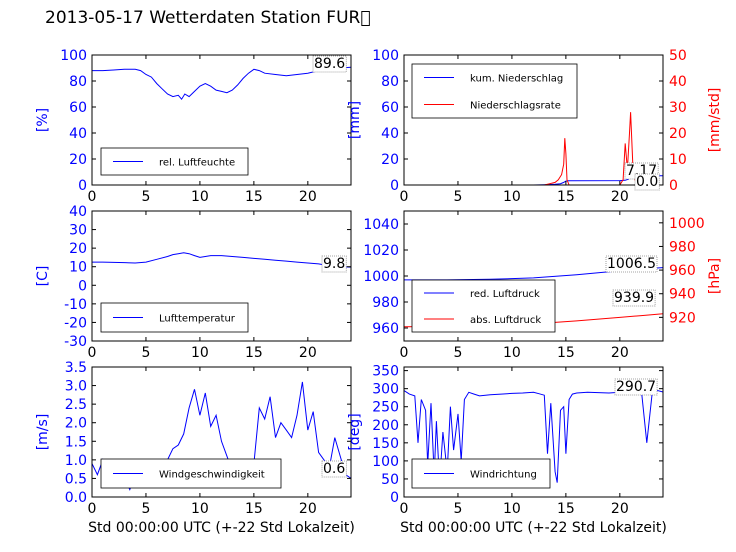 The height and width of the screenshot is (552, 736). Describe the element at coordinates (394, 498) in the screenshot. I see `winddir-ytick-label: 0` at that location.